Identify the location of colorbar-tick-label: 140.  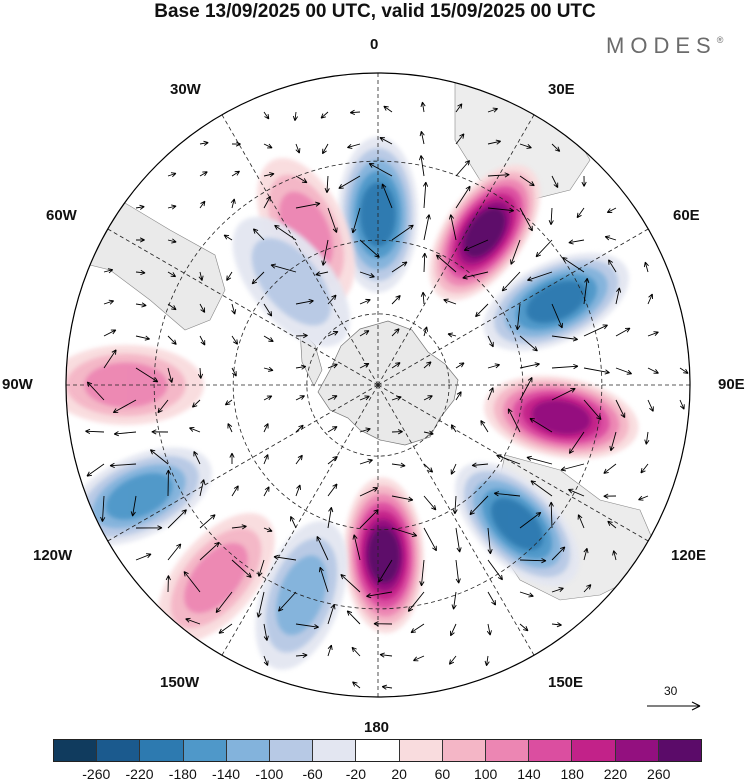
(529, 774).